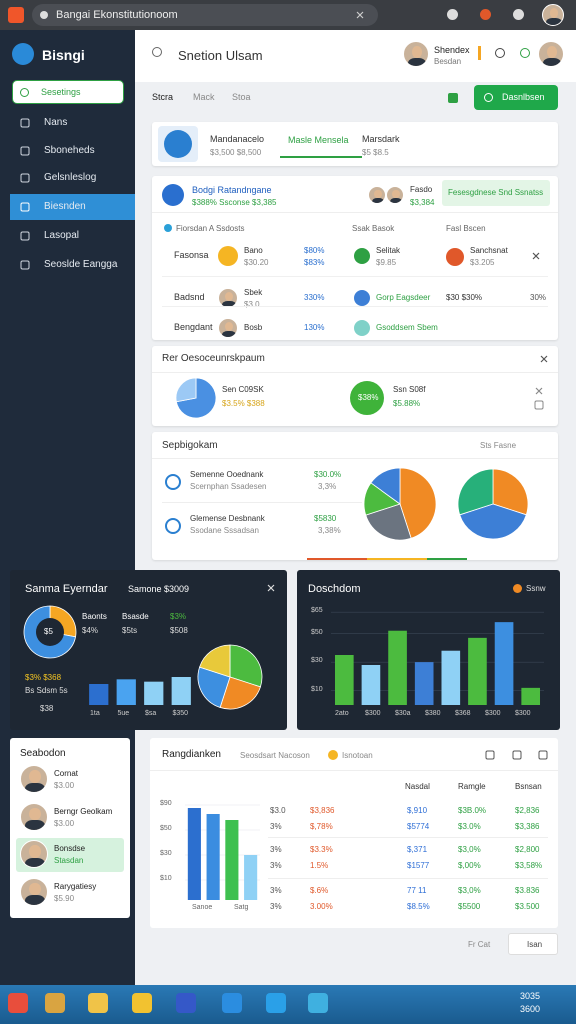 This screenshot has height=1024, width=576. I want to click on tab: Mack, so click(204, 97).